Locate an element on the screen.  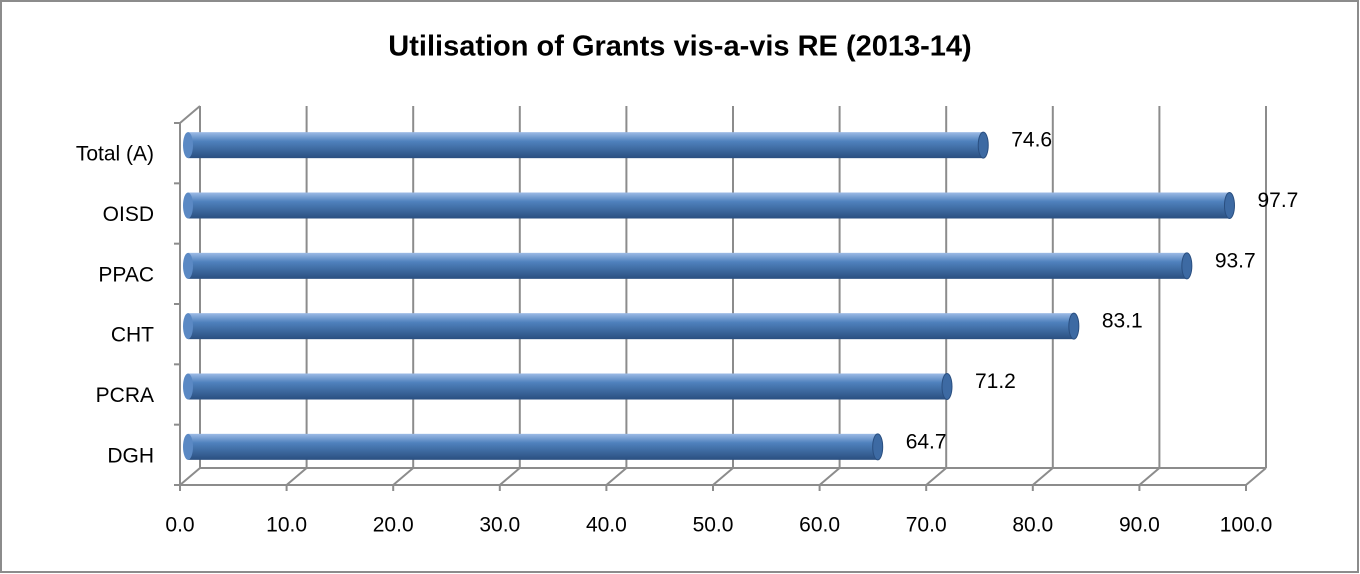
value-label: 97.7 is located at coordinates (1277, 200).